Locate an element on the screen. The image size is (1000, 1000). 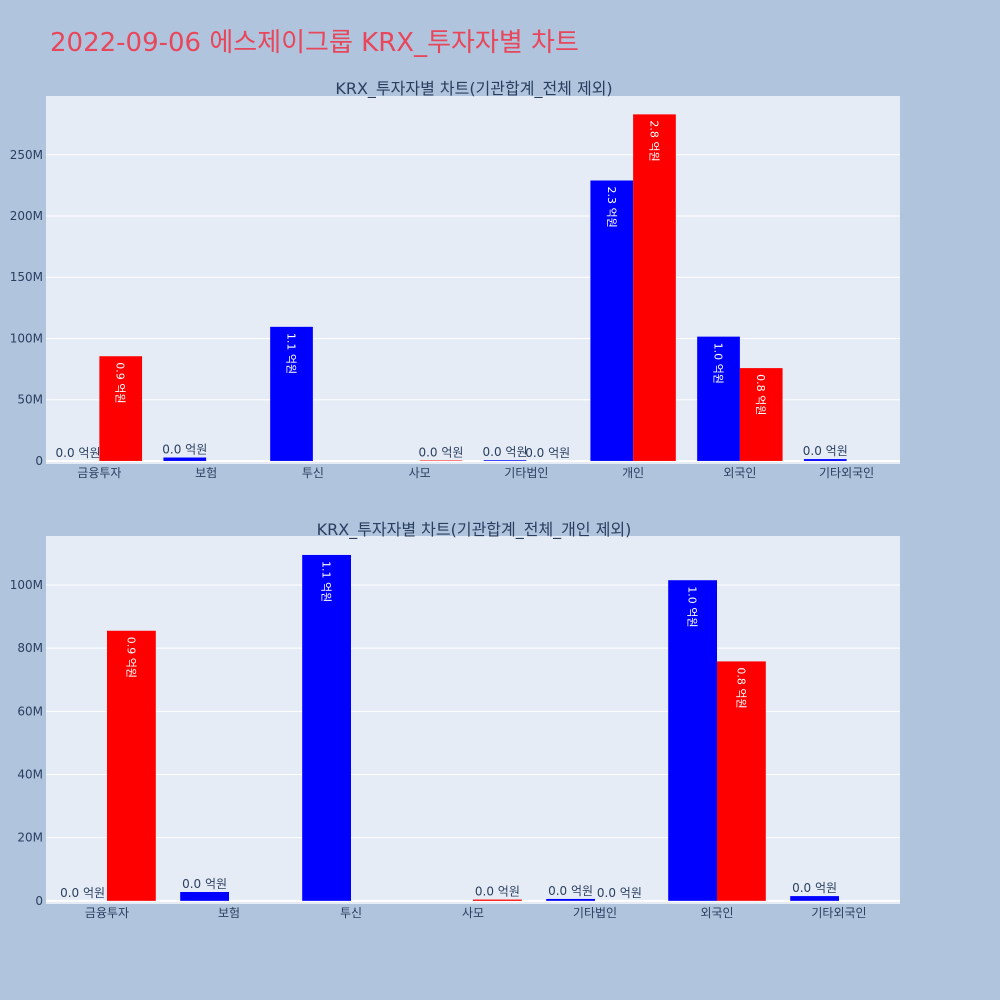
chart-title: KRX_투자자별 차트(기관합계_전체 제외) is located at coordinates (473, 89).